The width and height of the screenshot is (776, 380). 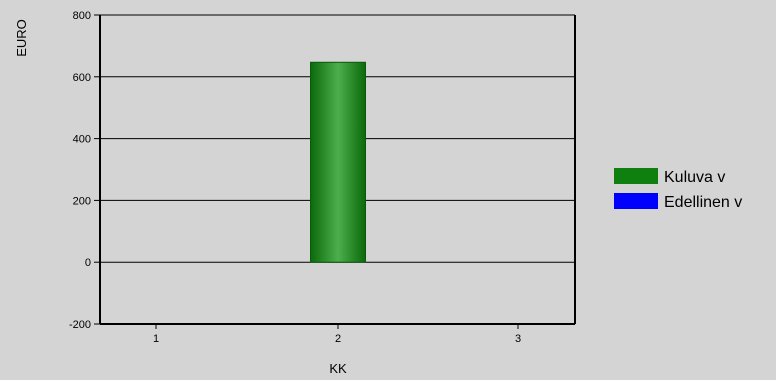 What do you see at coordinates (21, 38) in the screenshot?
I see `y-axis-label: EURO` at bounding box center [21, 38].